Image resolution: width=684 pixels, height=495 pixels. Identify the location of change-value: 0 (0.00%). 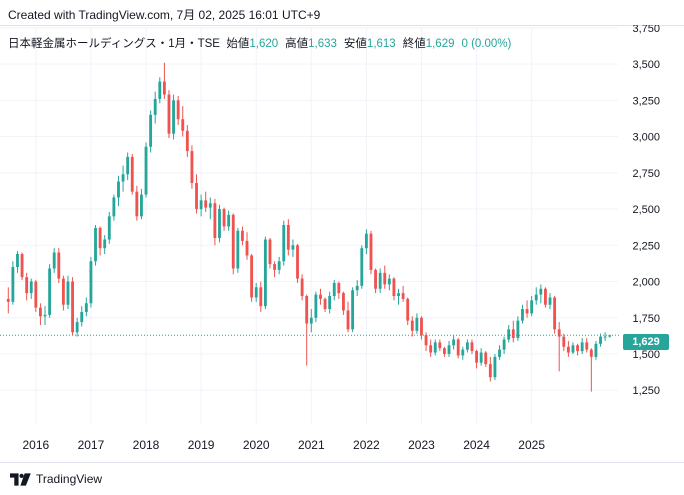
(486, 44).